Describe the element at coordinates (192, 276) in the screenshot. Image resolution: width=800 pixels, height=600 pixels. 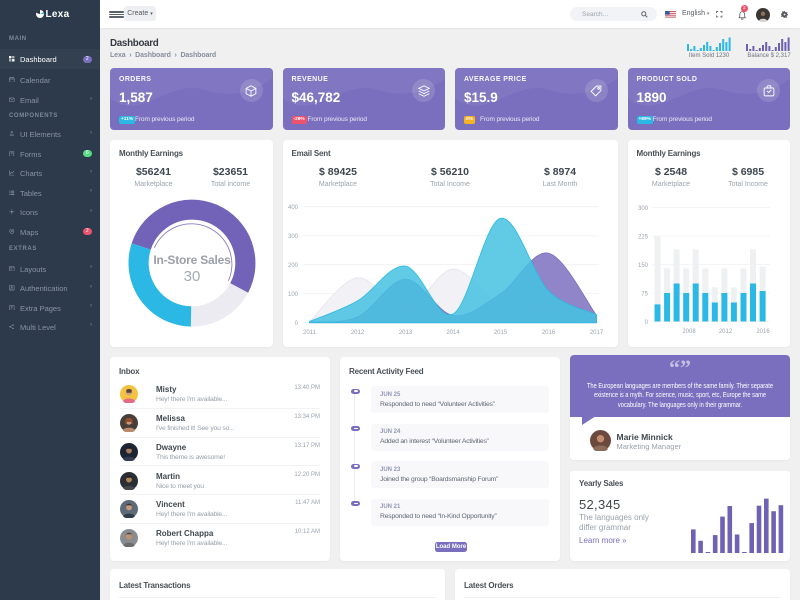
I see `svg-text: 30` at that location.